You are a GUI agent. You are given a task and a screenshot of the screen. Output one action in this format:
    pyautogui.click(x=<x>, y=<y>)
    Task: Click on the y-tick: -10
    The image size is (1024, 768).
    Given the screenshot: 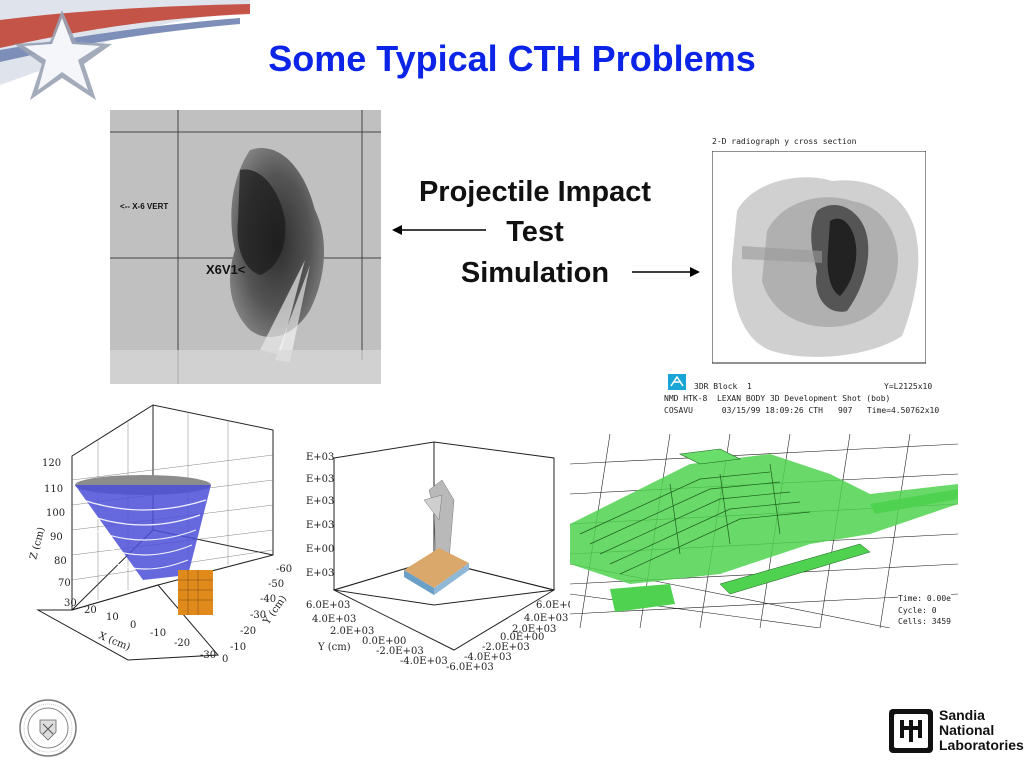 What is the action you would take?
    pyautogui.click(x=238, y=647)
    